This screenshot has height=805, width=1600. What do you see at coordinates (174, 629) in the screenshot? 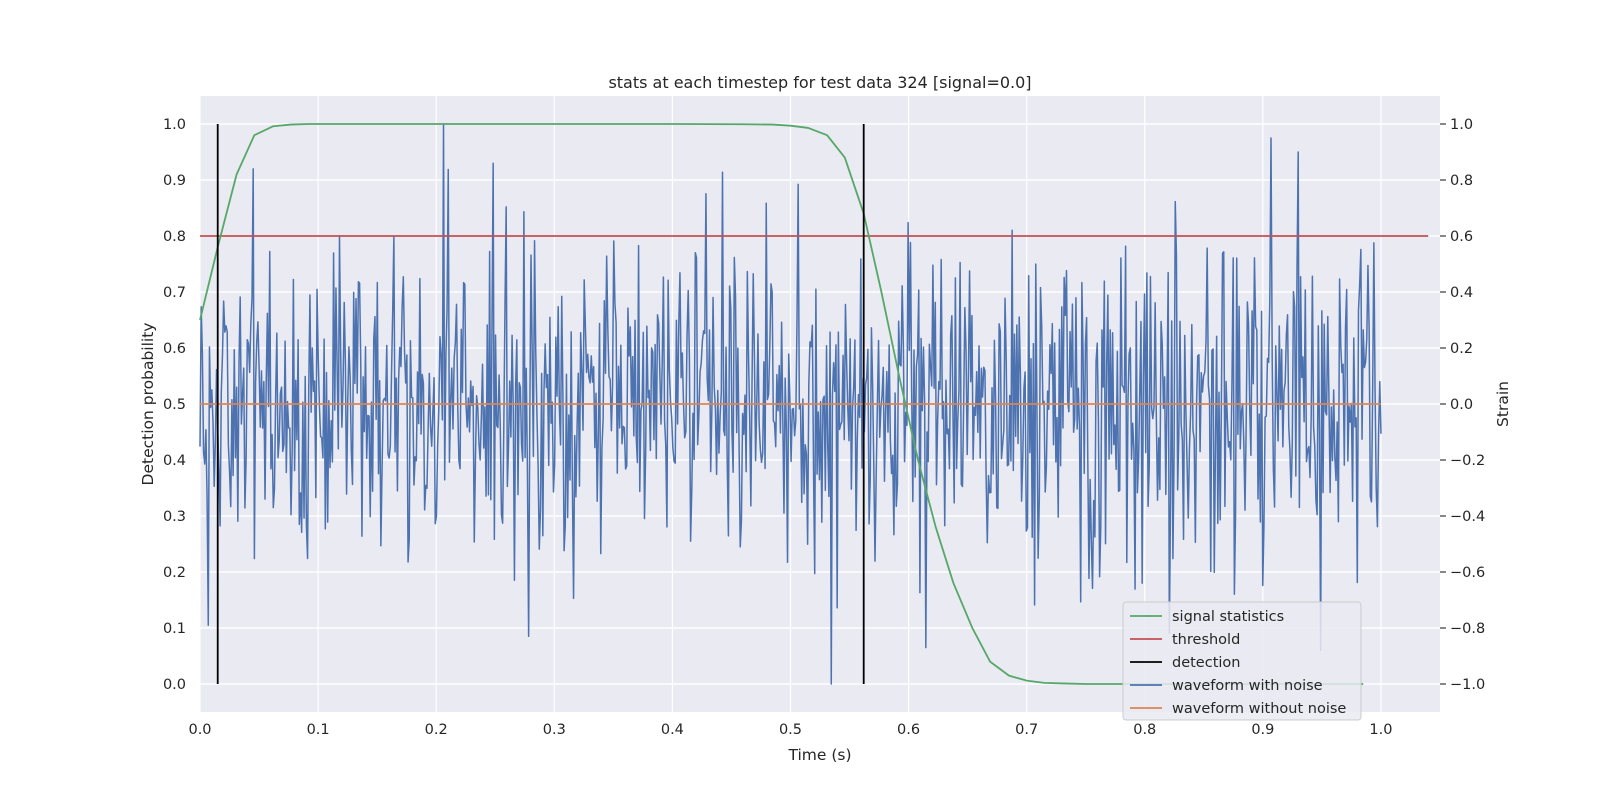
I see `y-left-tick-label: 0.1` at bounding box center [174, 629].